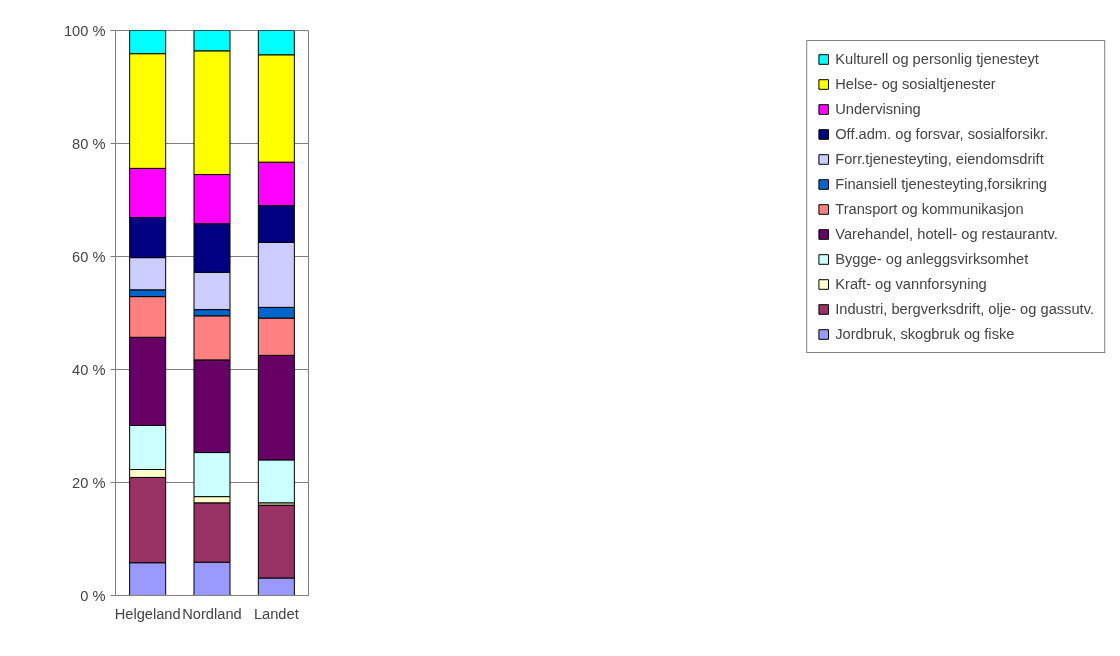 This screenshot has height=656, width=1120. Describe the element at coordinates (89, 143) in the screenshot. I see `y-tick-label: 80 %` at that location.